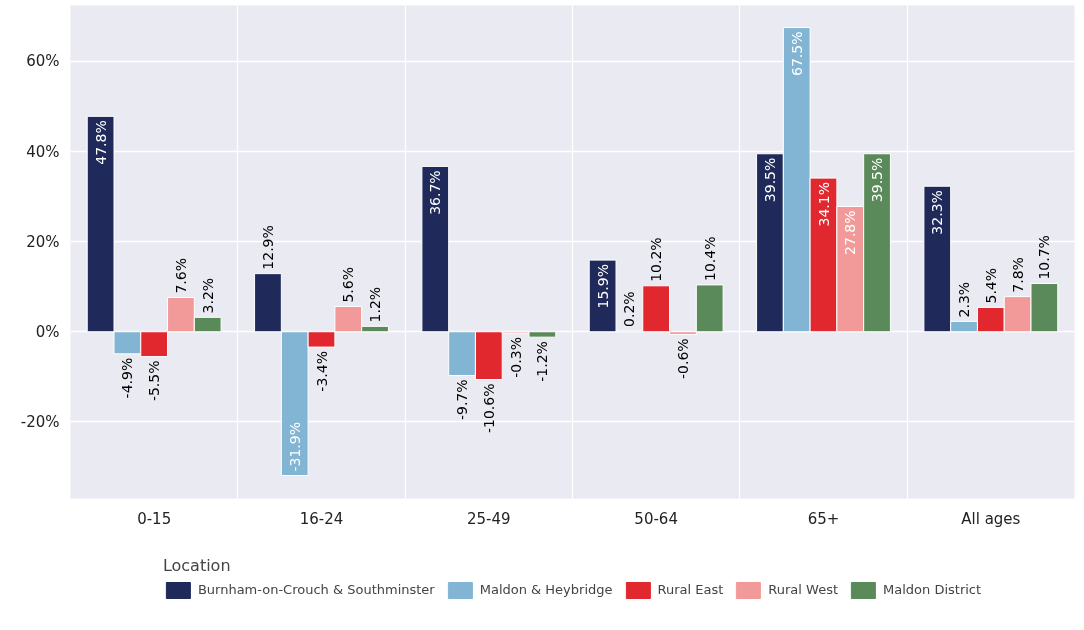 This screenshot has width=1084, height=630. What do you see at coordinates (40, 421) in the screenshot?
I see `y-tick-label: -20%` at bounding box center [40, 421].